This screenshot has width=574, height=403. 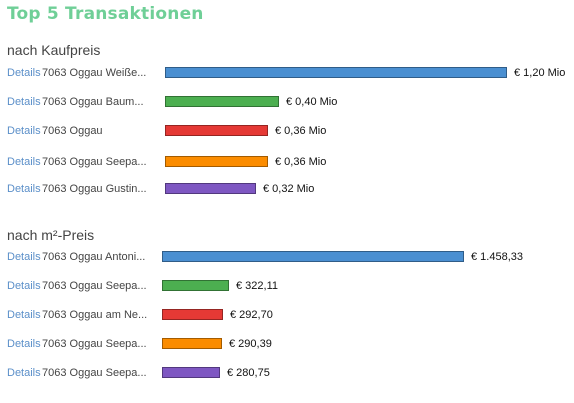 What do you see at coordinates (289, 376) in the screenshot?
I see `bar-row: Details 7063 Oggau Seepa... € 280,75` at bounding box center [289, 376].